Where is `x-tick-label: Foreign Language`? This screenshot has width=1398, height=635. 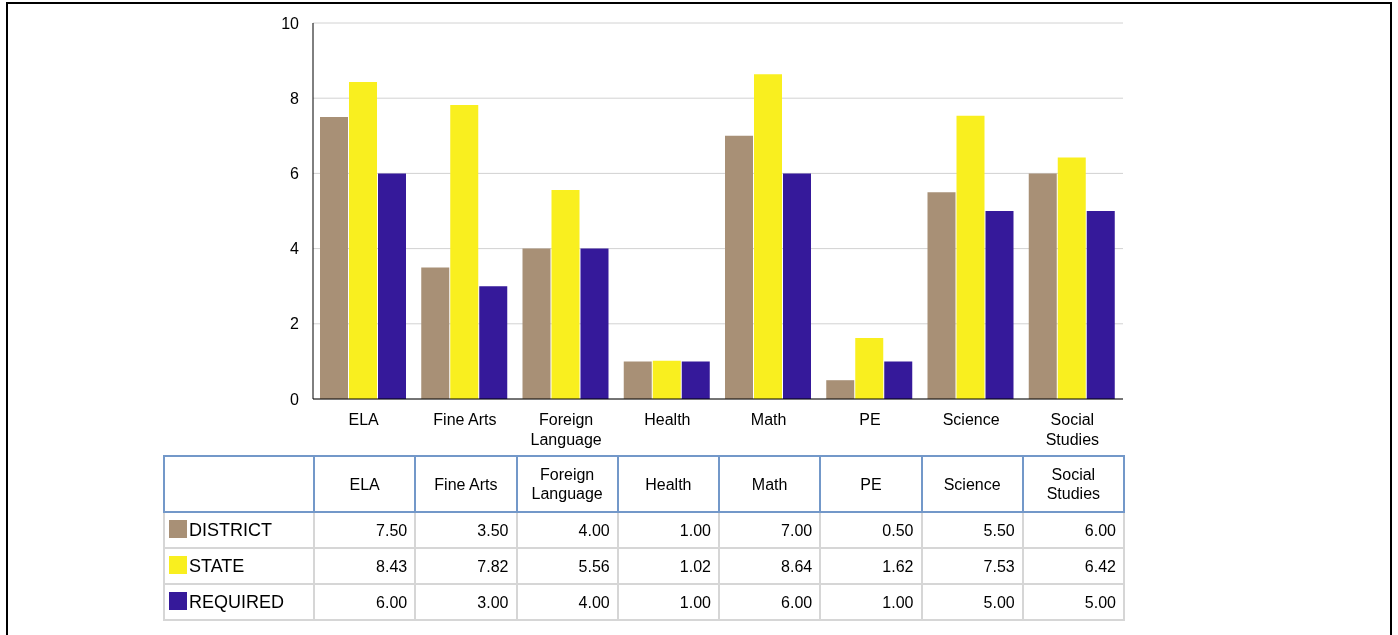 x-tick-label: Foreign Language is located at coordinates (566, 429).